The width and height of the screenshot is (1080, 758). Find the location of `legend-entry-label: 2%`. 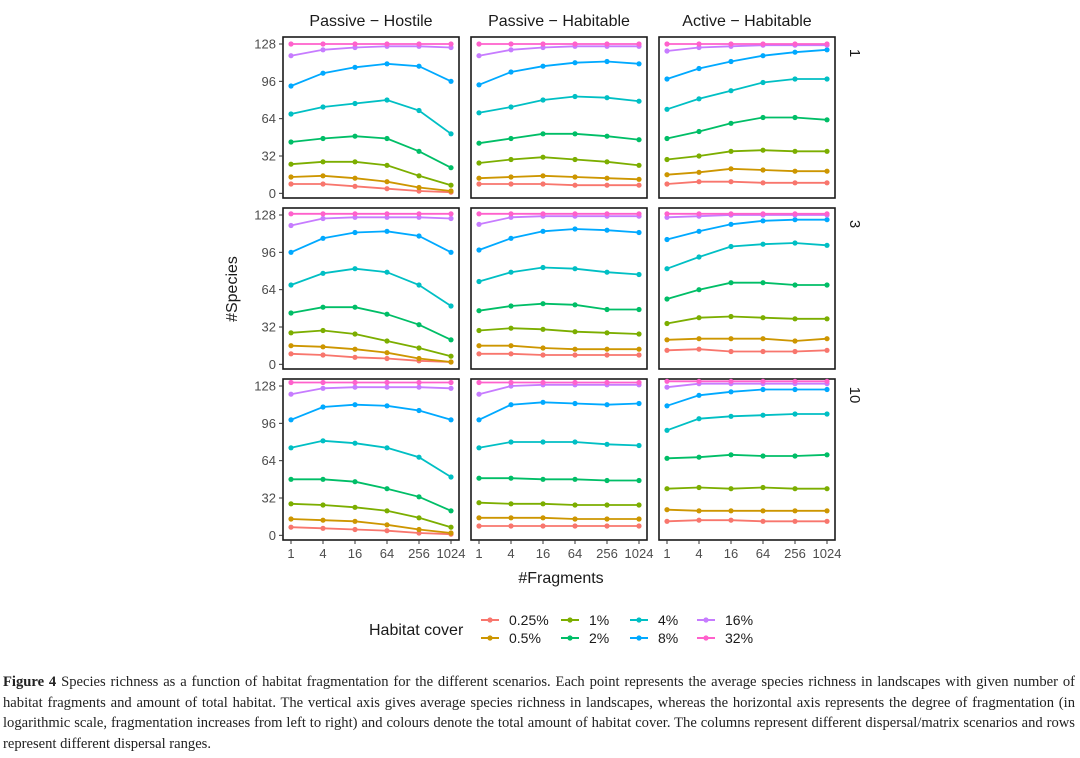

legend-entry-label: 2% is located at coordinates (599, 638).